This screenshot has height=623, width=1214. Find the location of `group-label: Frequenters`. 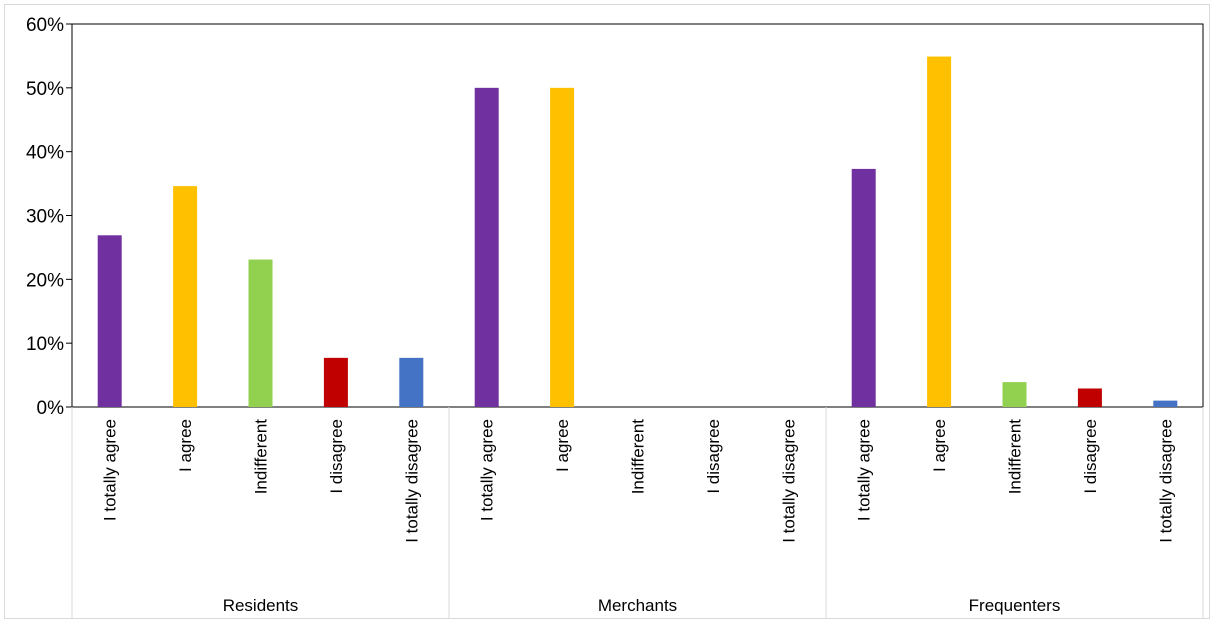

group-label: Frequenters is located at coordinates (1015, 605).